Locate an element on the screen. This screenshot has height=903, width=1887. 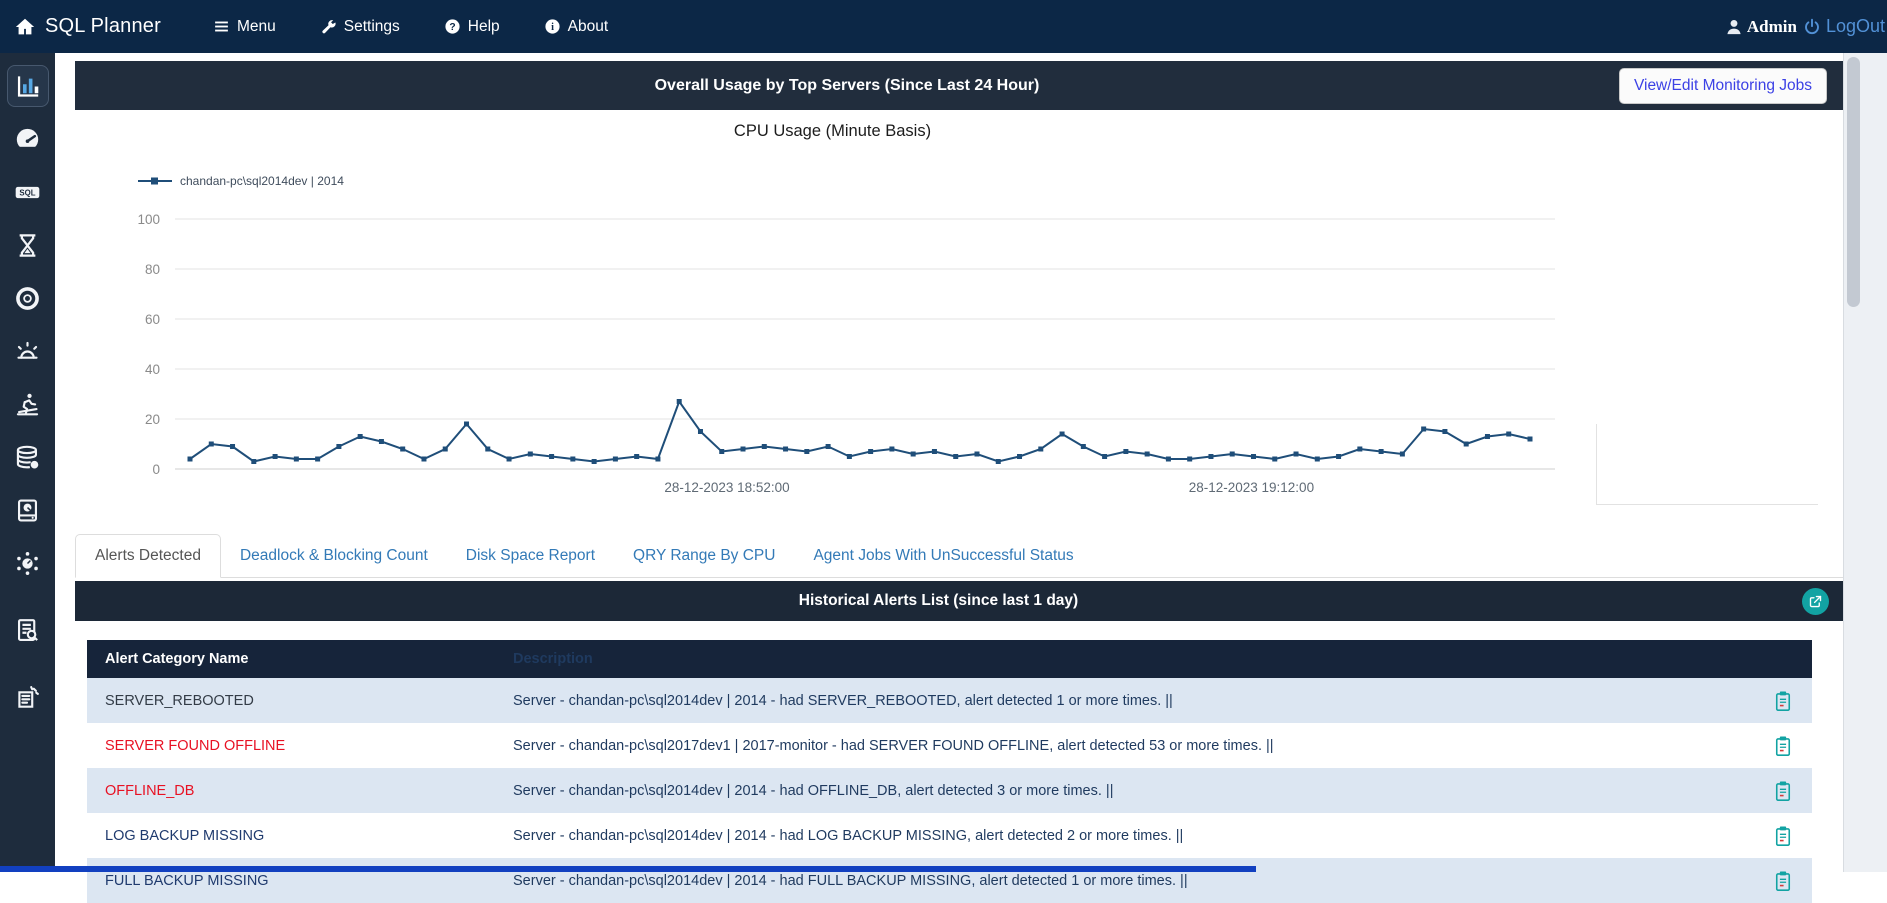
nav-item-help: ? Help is located at coordinates (472, 27).